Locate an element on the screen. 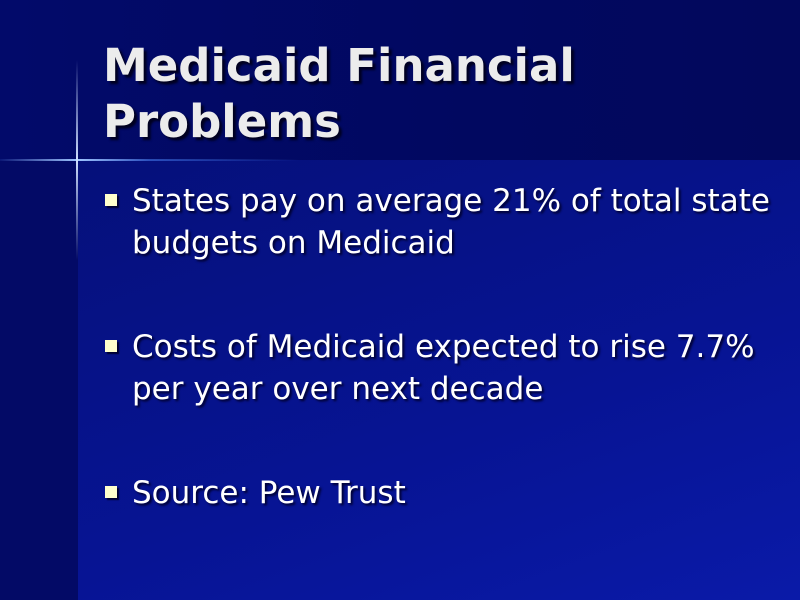  sparkle-horizontal-line is located at coordinates (150, 160).